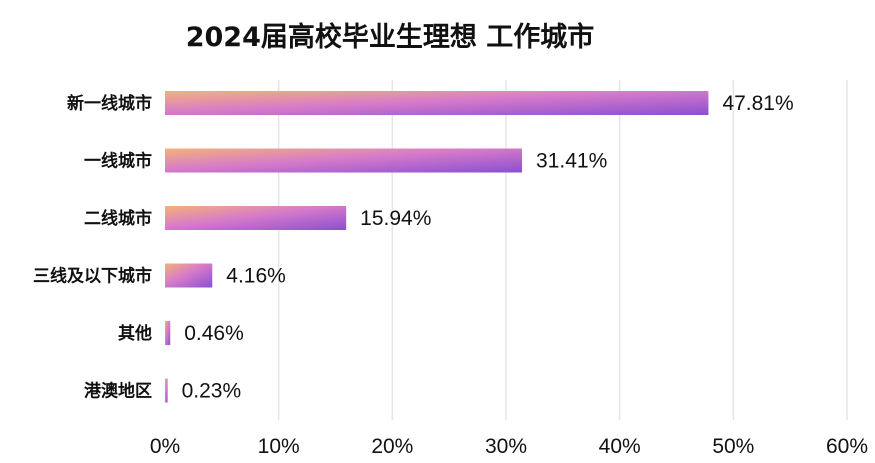 Image resolution: width=875 pixels, height=463 pixels. I want to click on data-label: 4.16%, so click(256, 276).